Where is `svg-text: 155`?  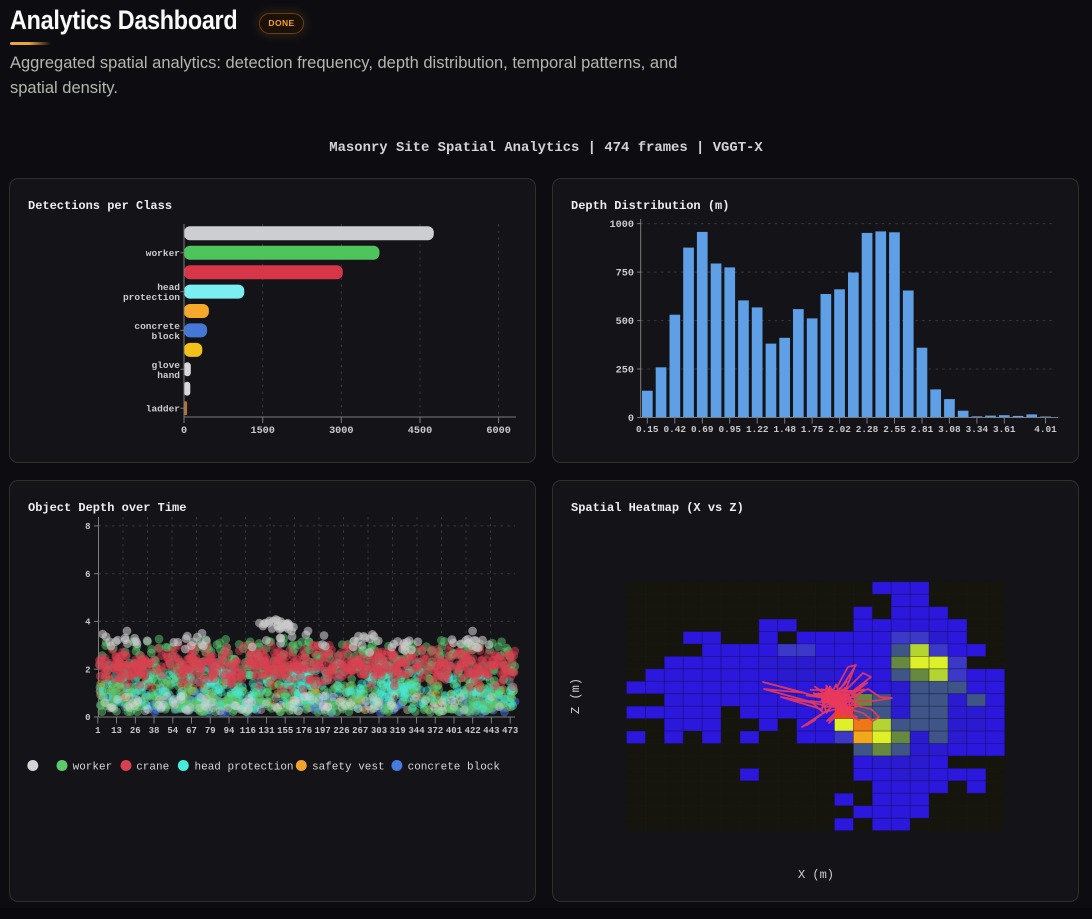 svg-text: 155 is located at coordinates (285, 731).